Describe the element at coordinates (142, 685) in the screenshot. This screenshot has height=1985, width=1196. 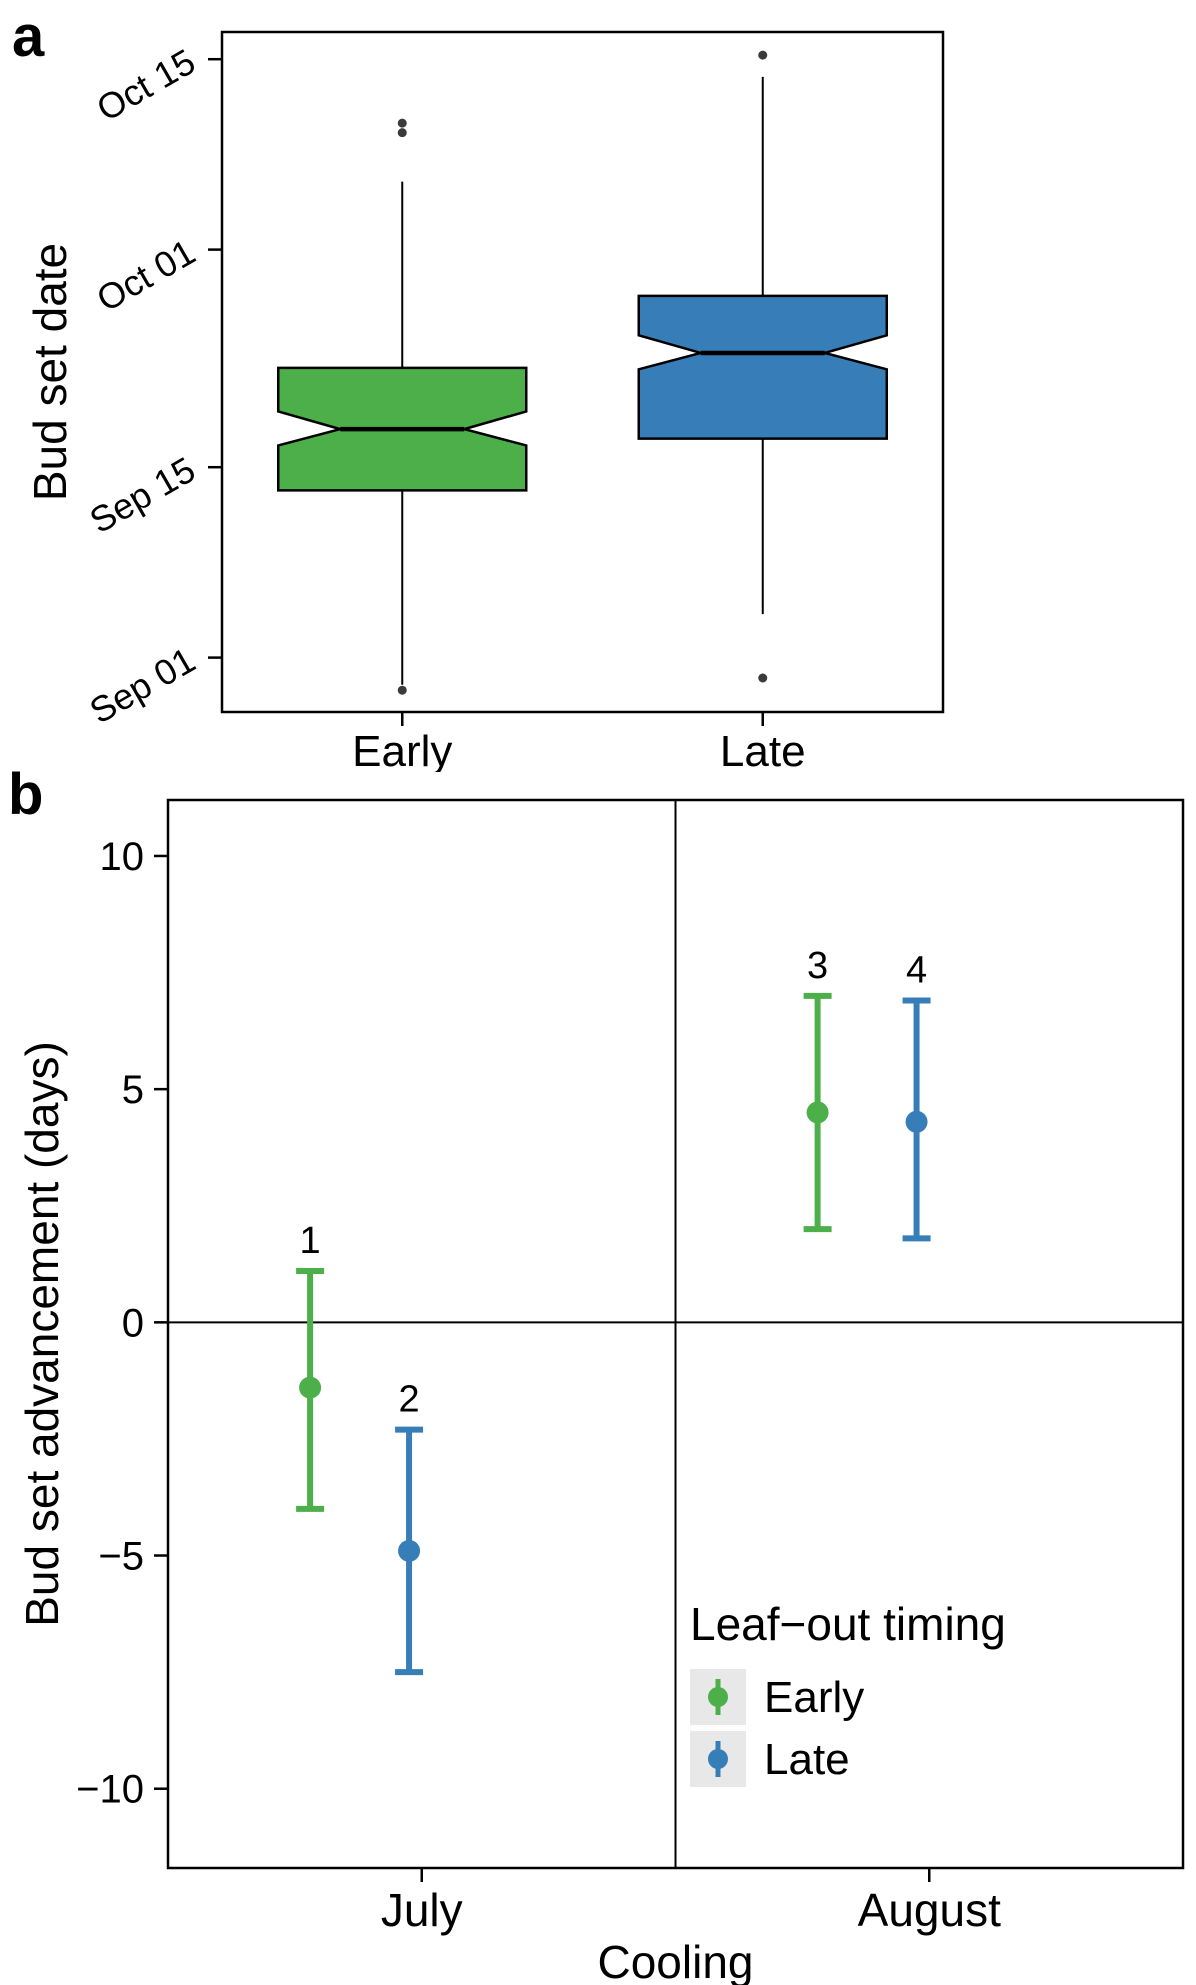
I see `y-axis-tick-label: Sep 01` at that location.